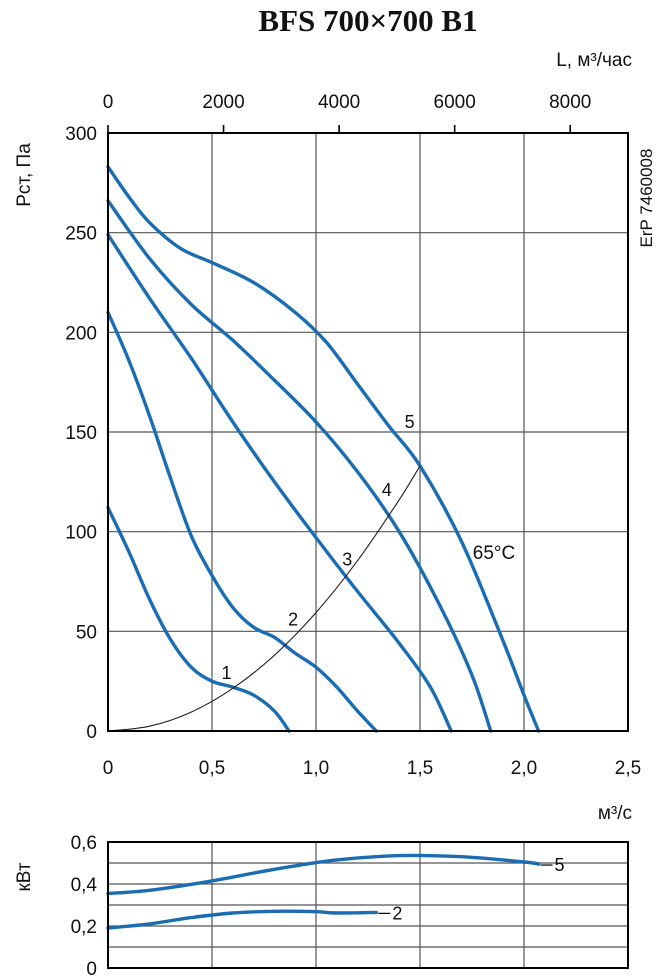 The image size is (660, 979). I want to click on x-tick-label-2: 1,0, so click(316, 768).